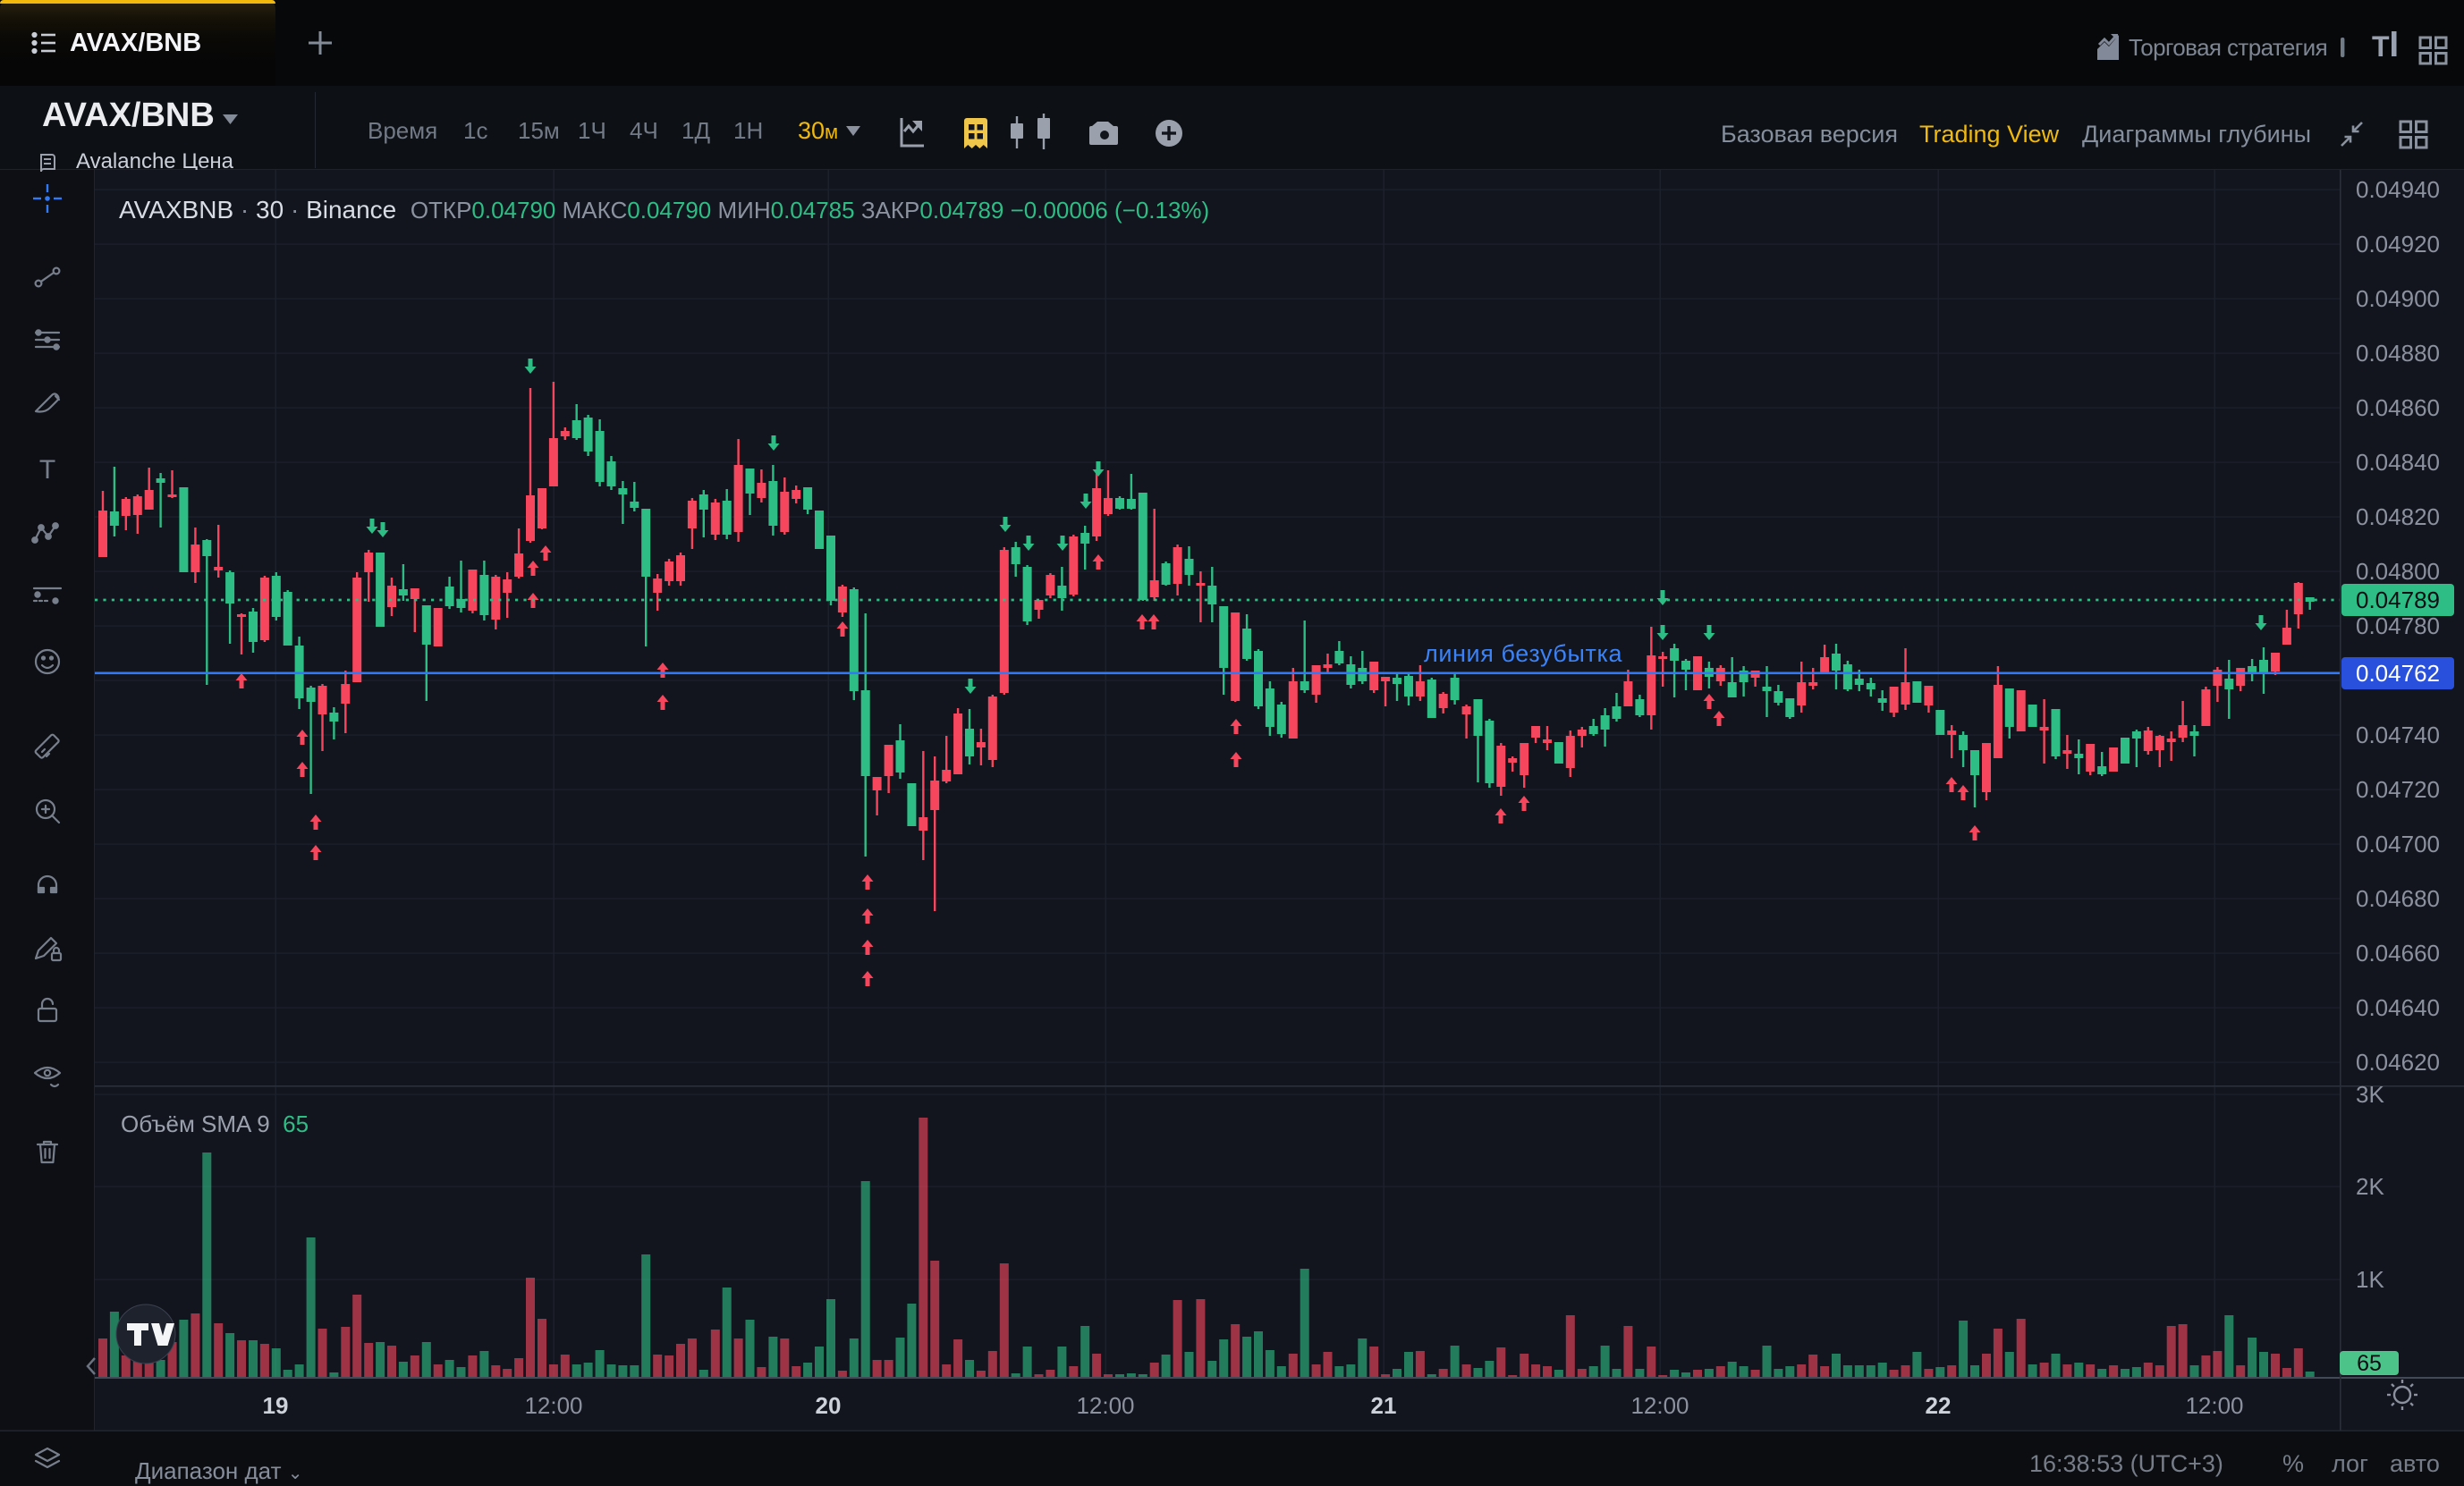  What do you see at coordinates (1523, 653) in the screenshot?
I see `svg-text: линия безубытка` at bounding box center [1523, 653].